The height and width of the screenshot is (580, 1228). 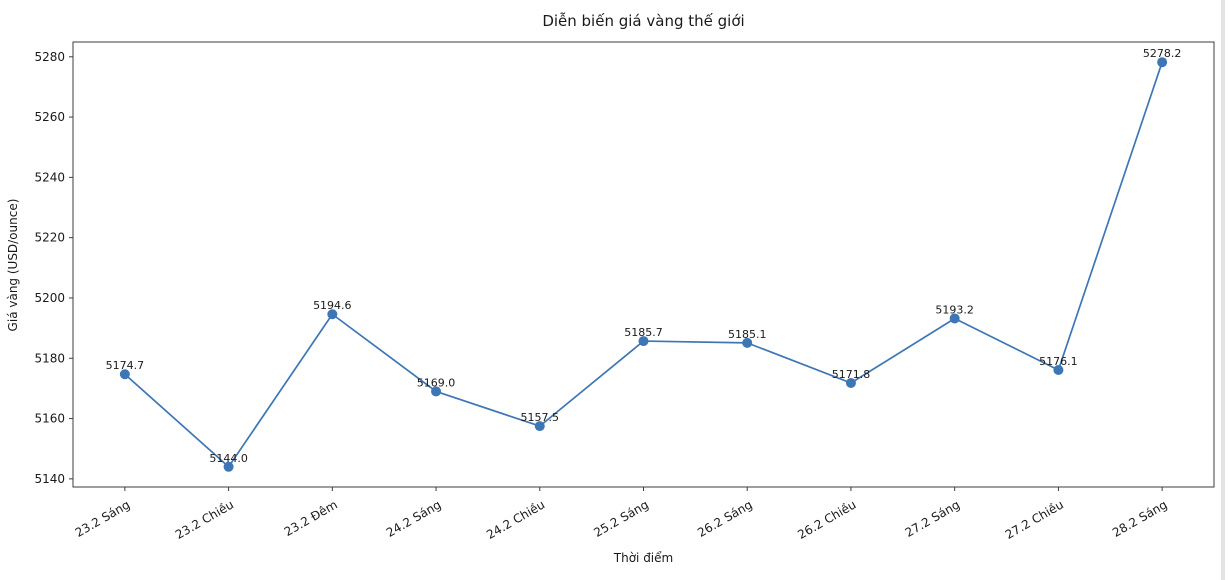 I want to click on y-tick-label: 5180, so click(x=49, y=358).